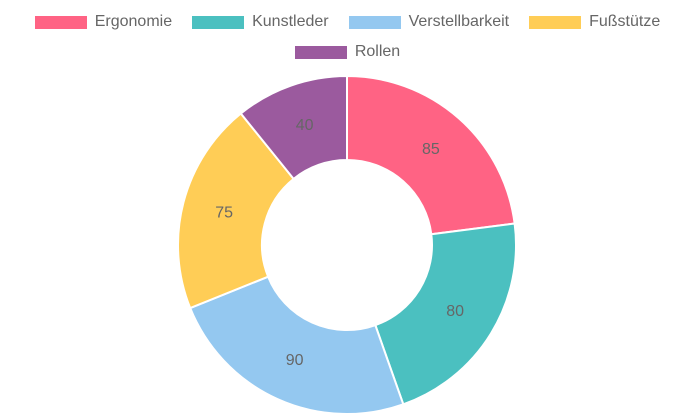 This screenshot has height=417, width=695. I want to click on slice-ergonomie, so click(431, 155).